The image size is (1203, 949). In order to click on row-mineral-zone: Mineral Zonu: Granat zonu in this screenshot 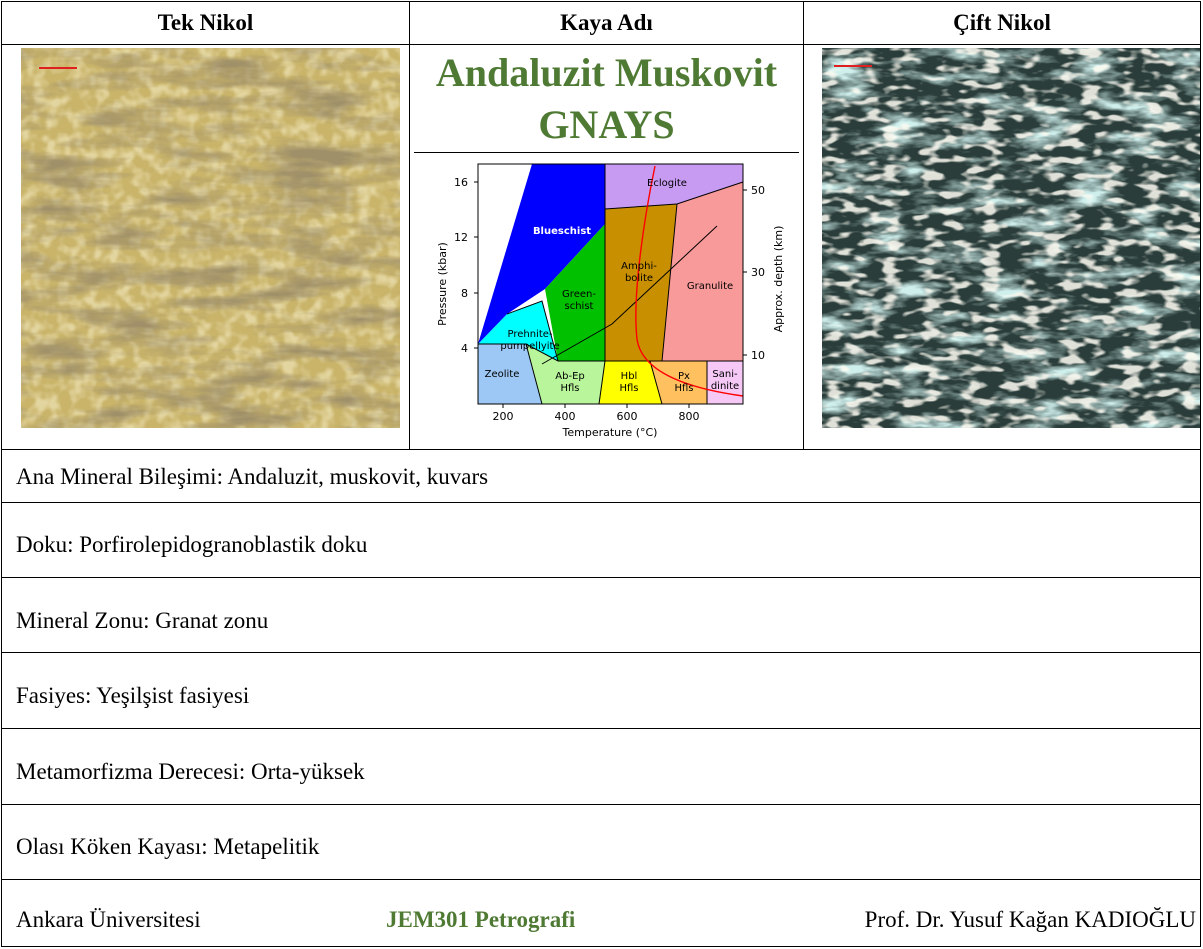, I will do `click(142, 620)`.